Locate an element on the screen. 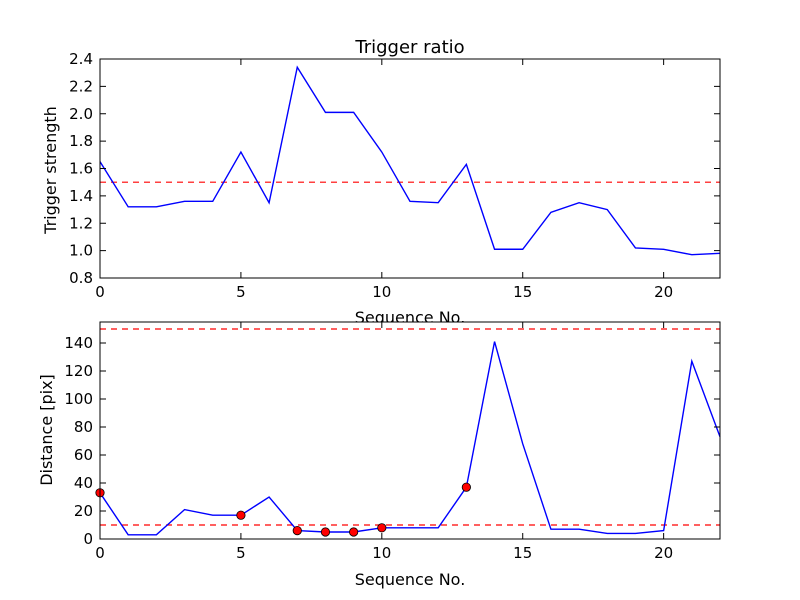 The image size is (800, 600). y-tick-label: 120 is located at coordinates (78, 371).